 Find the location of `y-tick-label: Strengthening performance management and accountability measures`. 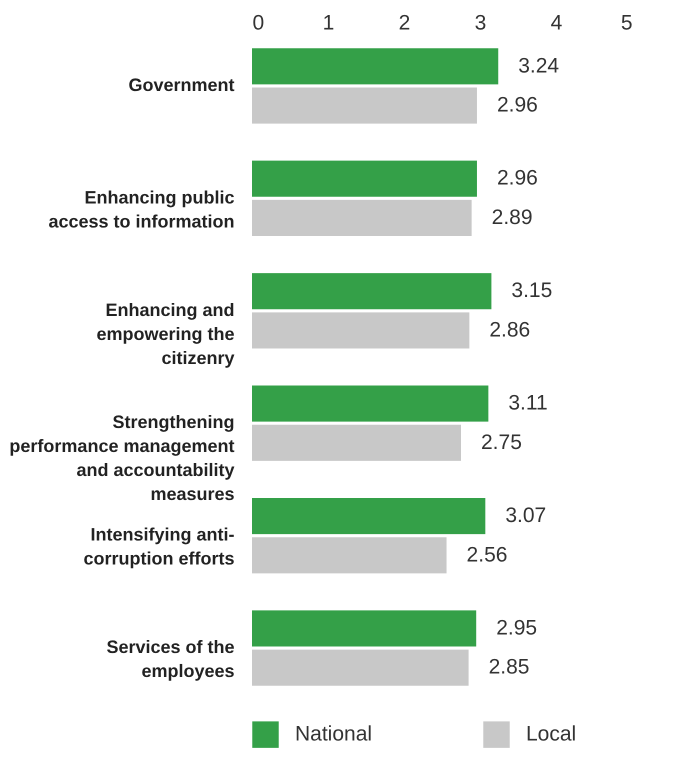

y-tick-label: Strengthening performance management and accountability measures is located at coordinates (121, 458).